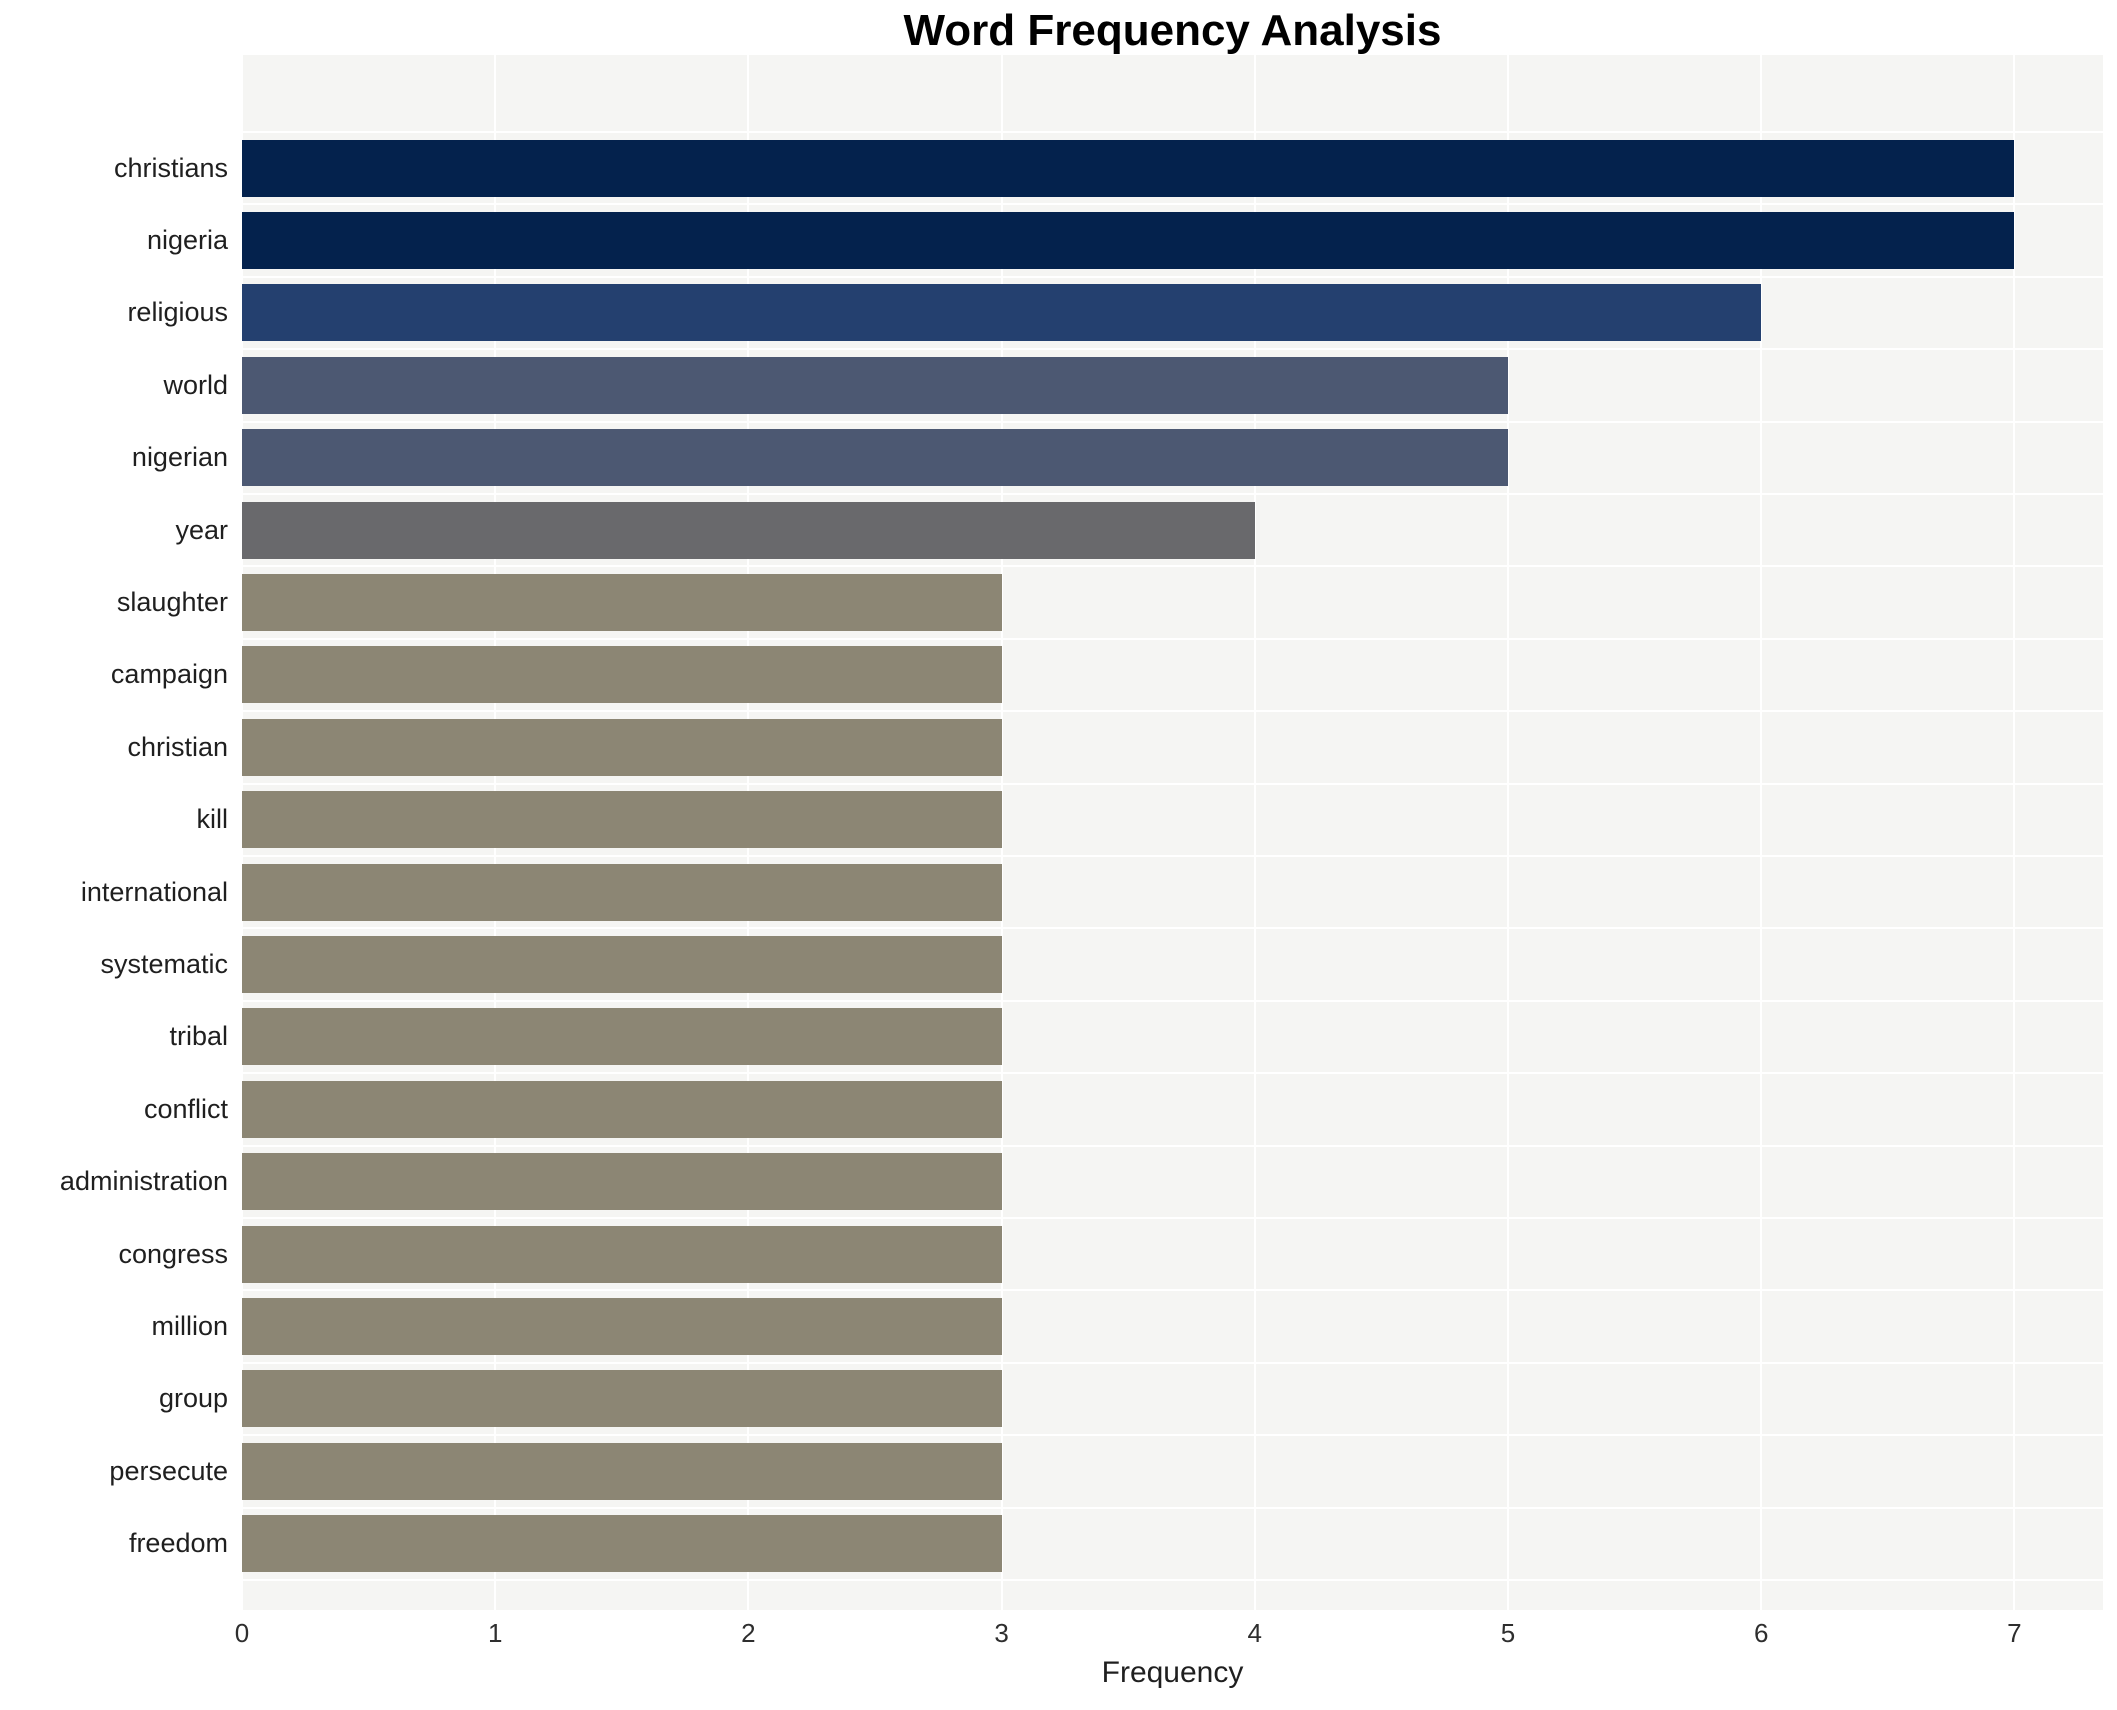 This screenshot has width=2117, height=1710. Describe the element at coordinates (1058, 1037) in the screenshot. I see `bar-row: tribal` at that location.